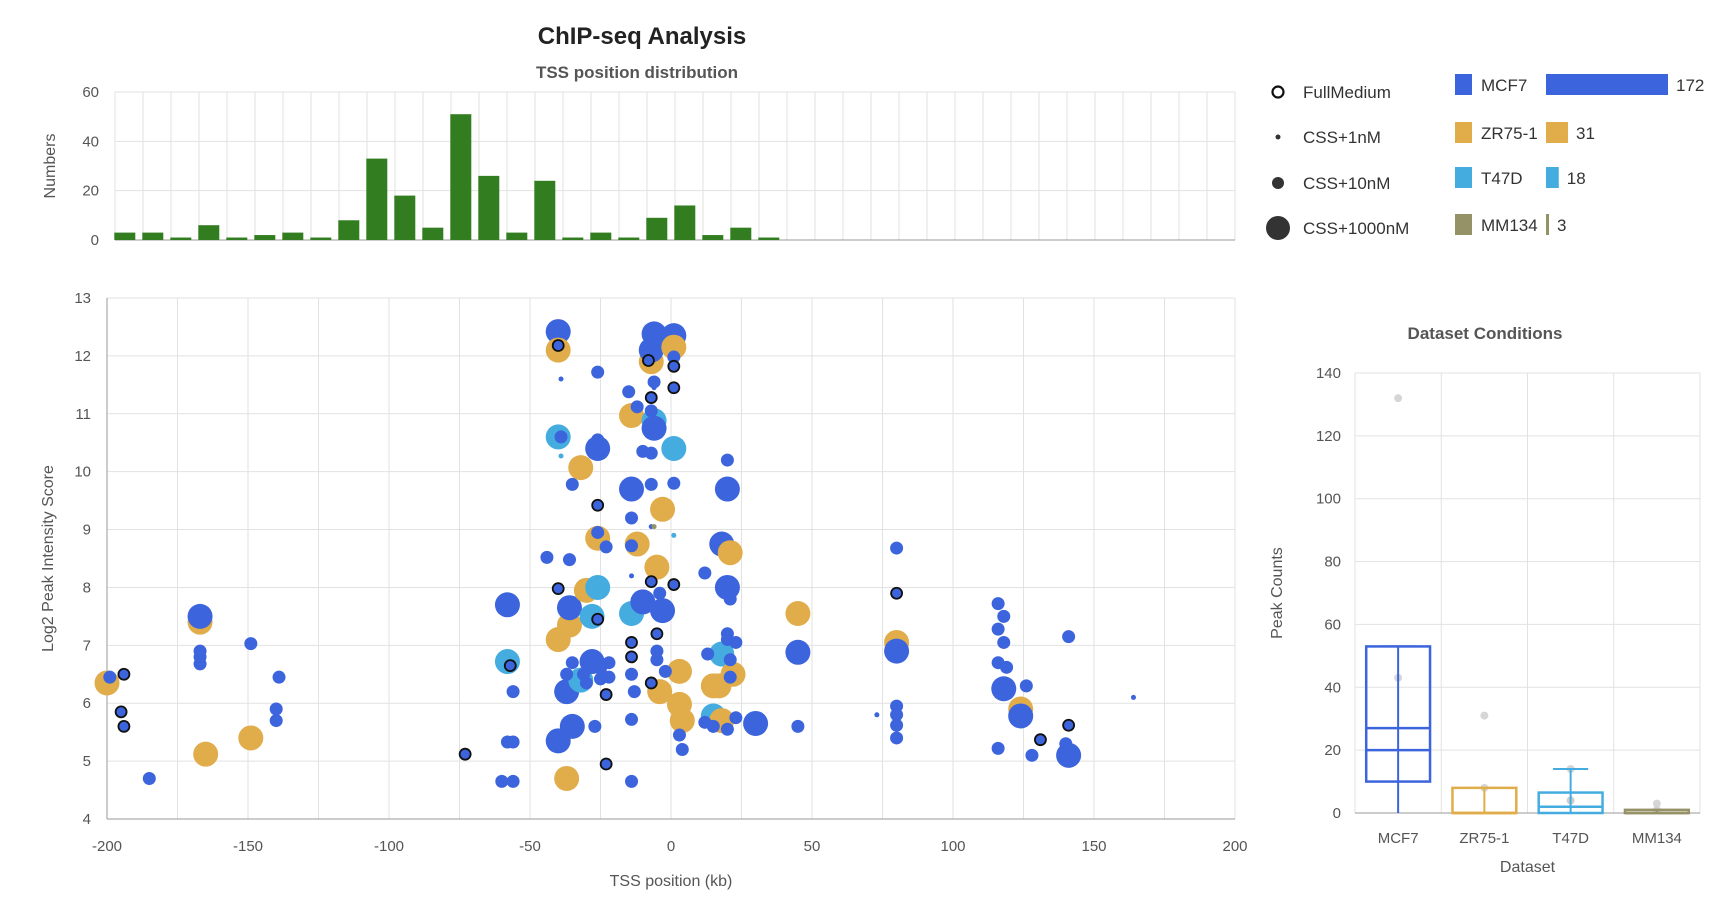 The width and height of the screenshot is (1722, 910). I want to click on legend-dataset-count: 172, so click(1690, 85).